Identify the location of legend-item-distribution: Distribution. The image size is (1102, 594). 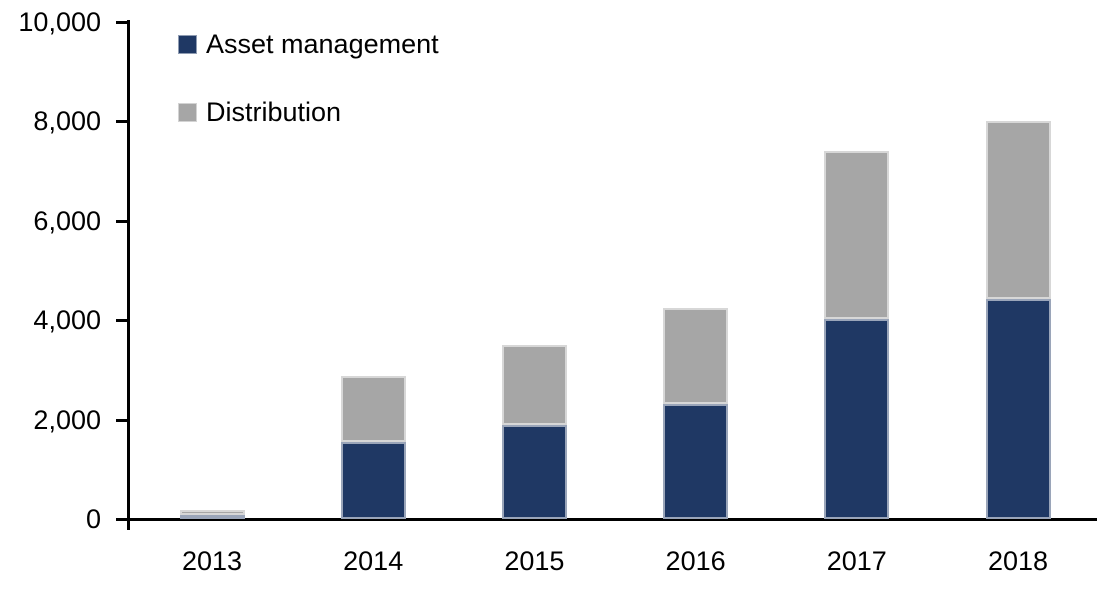
(259, 112).